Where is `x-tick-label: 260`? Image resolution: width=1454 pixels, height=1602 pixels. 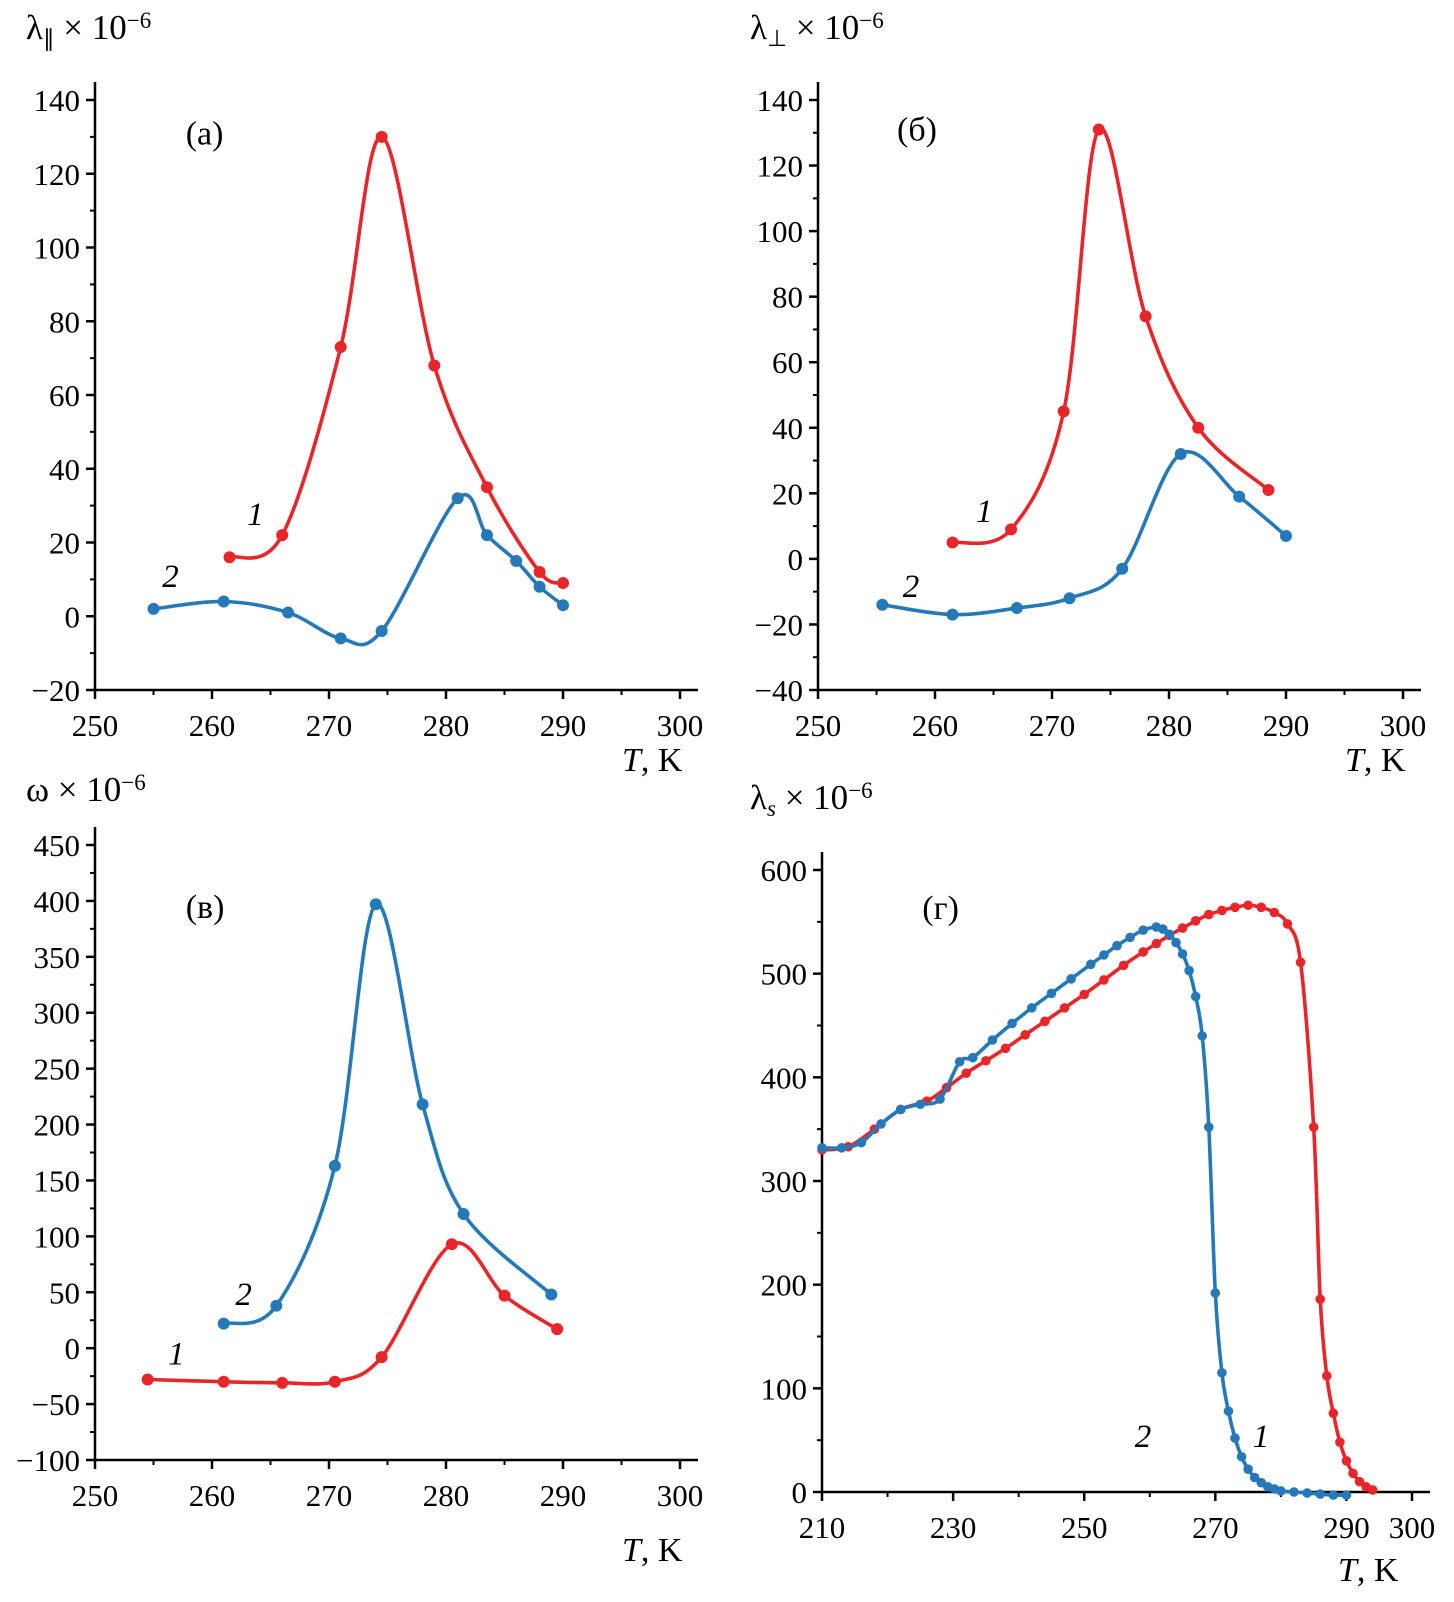
x-tick-label: 260 is located at coordinates (935, 725).